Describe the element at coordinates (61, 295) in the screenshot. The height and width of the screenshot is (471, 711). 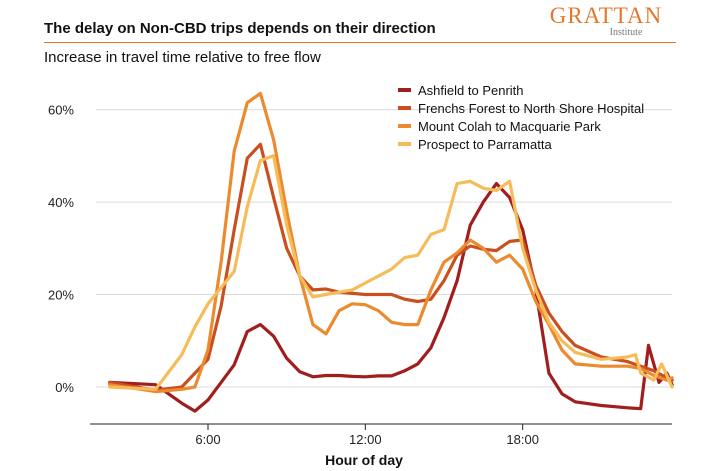
I see `y-tick-label: 20%` at that location.